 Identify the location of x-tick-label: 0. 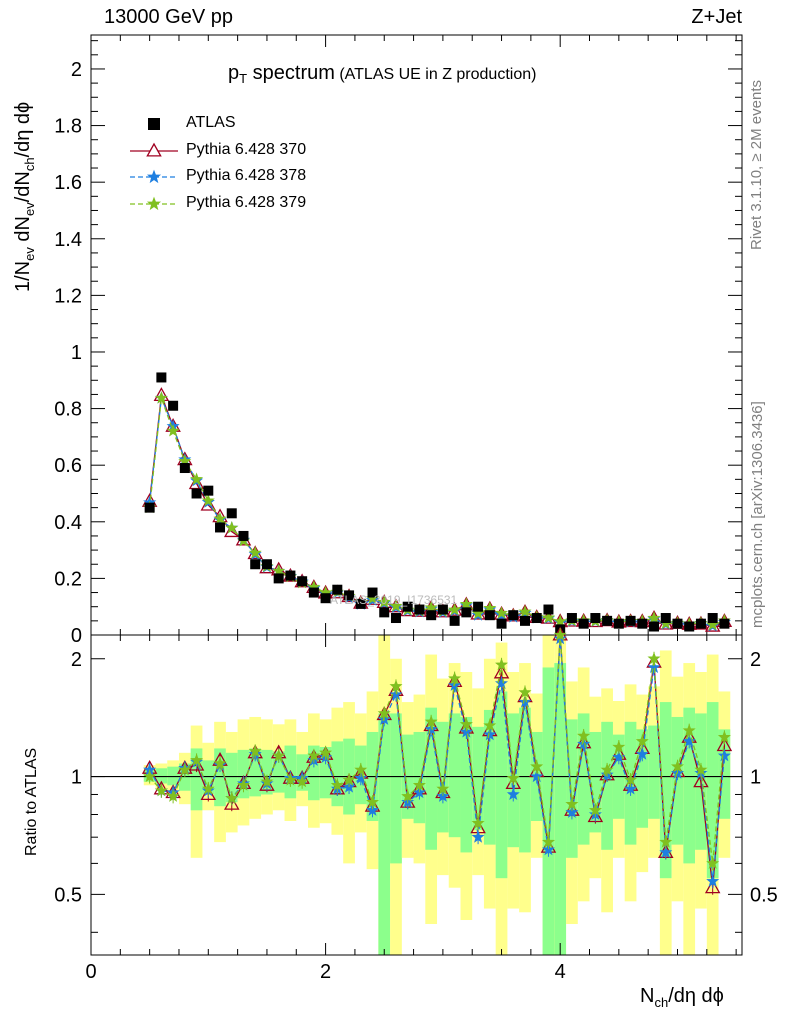
(90, 972).